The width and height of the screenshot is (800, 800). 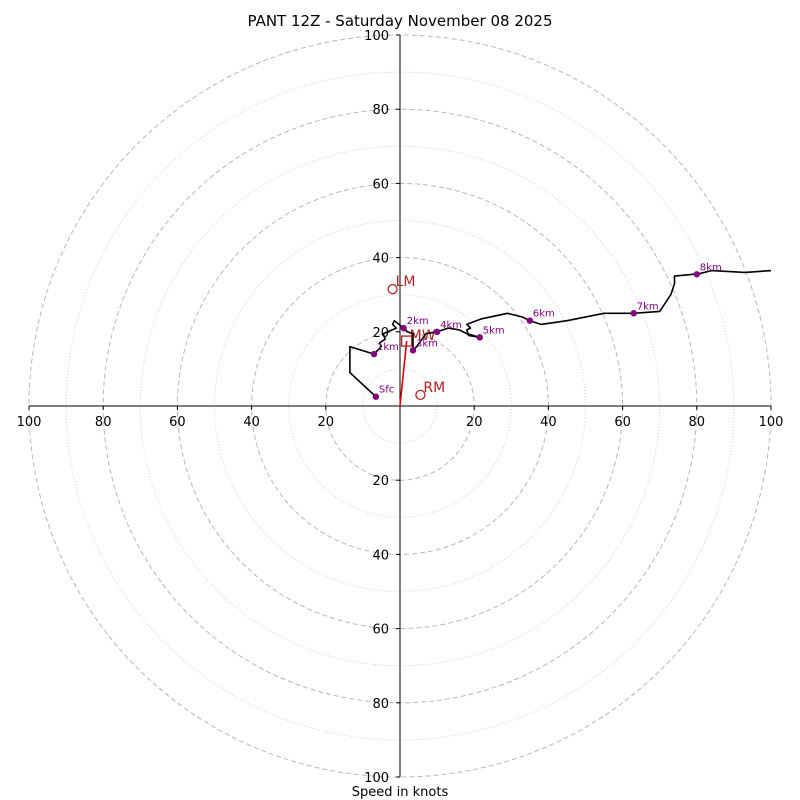 I want to click on height-marker-8km, so click(x=696, y=274).